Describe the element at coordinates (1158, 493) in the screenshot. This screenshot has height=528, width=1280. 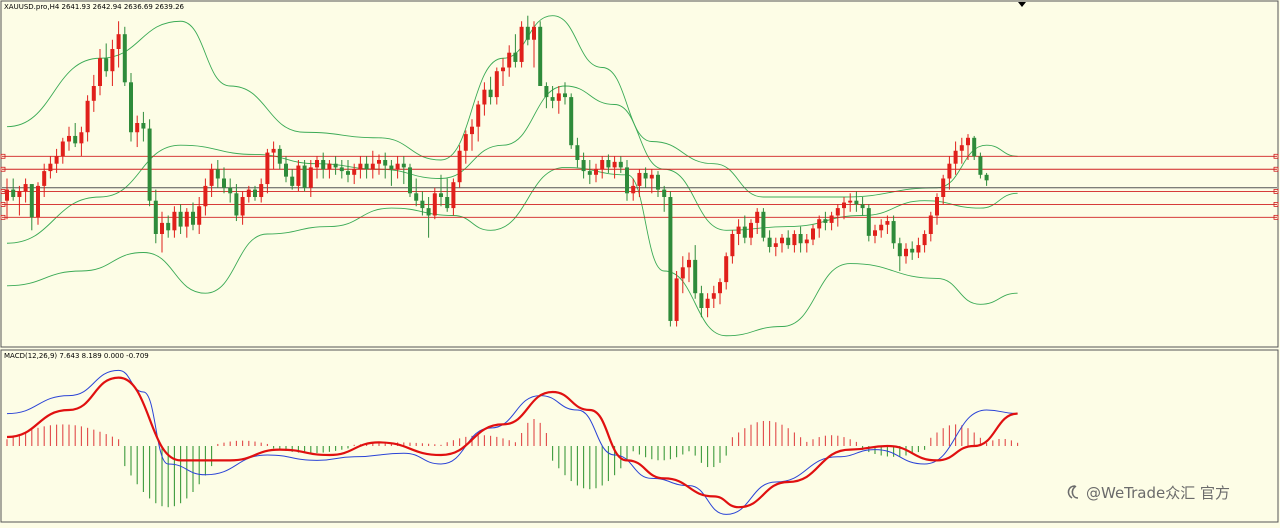
I see `watermark-text: @WeTrade众汇 官方` at that location.